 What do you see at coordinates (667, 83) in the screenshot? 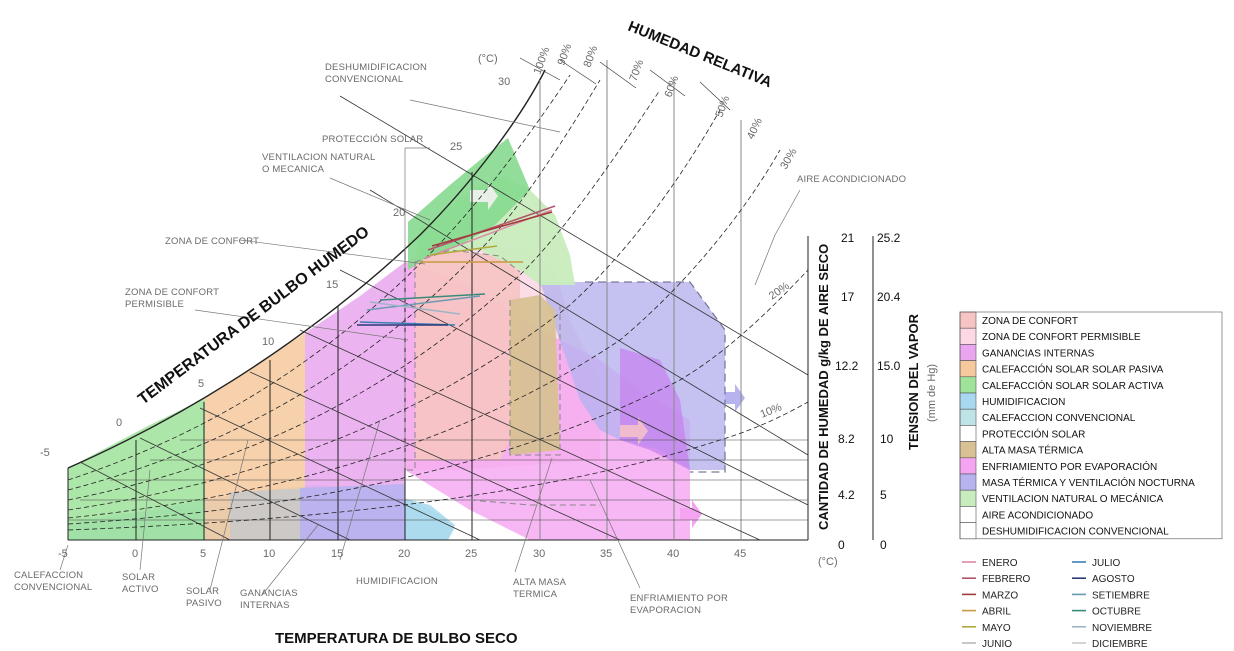
I see `rh-ray` at bounding box center [667, 83].